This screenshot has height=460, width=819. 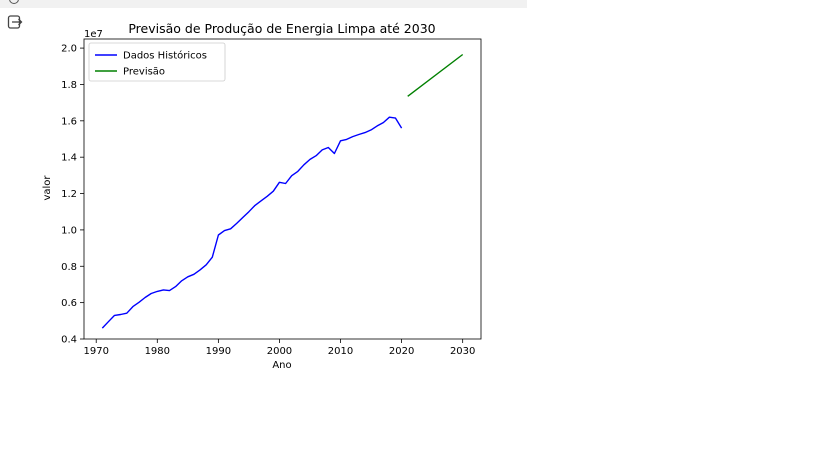 I want to click on y-offset-label: 1e7, so click(x=93, y=34).